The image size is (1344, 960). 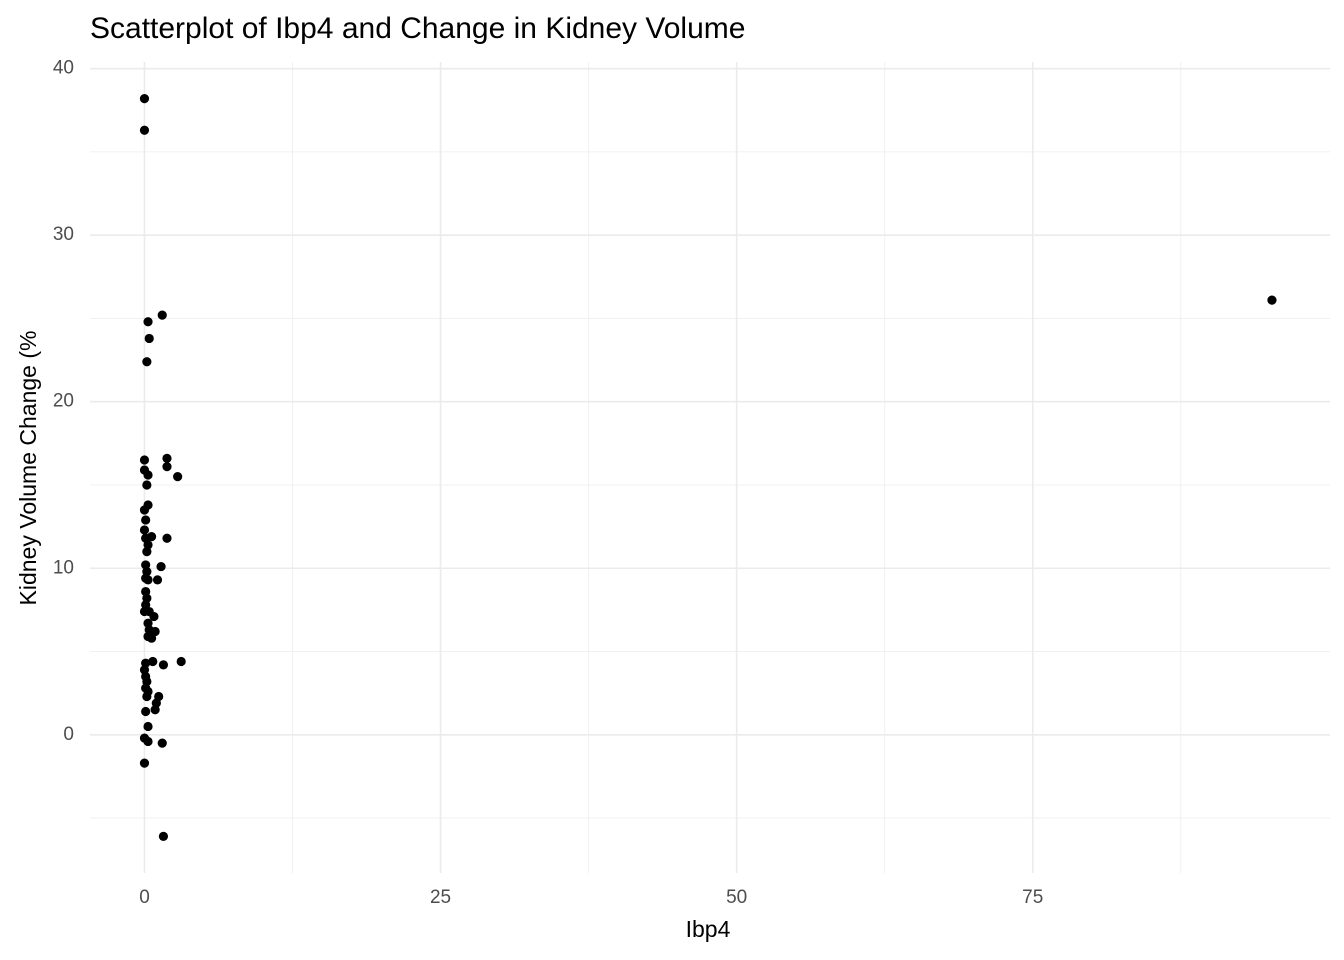 I want to click on x-tick-label: 50, so click(x=736, y=897).